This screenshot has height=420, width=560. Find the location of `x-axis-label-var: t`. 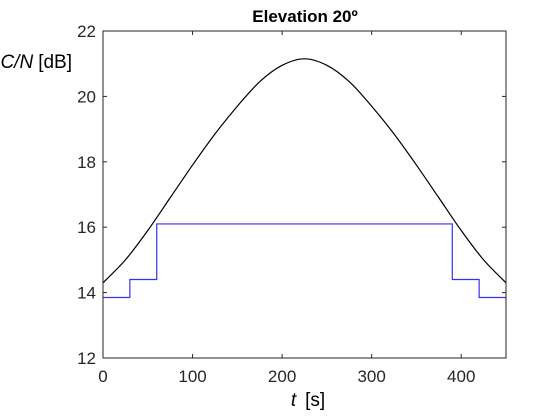

x-axis-label-var: t is located at coordinates (294, 400).